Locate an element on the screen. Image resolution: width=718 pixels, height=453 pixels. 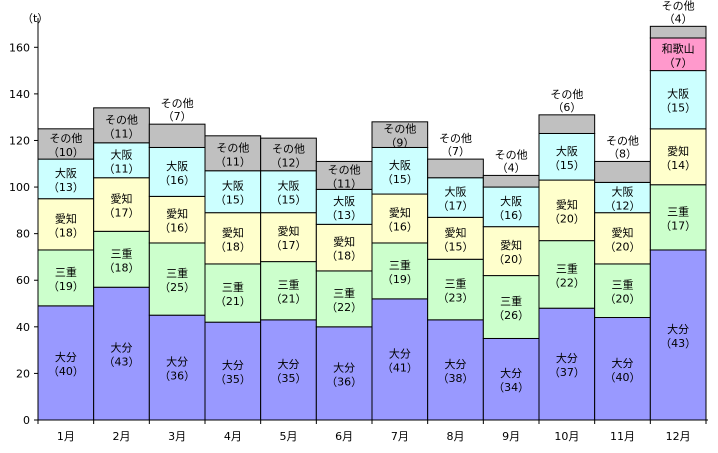
y-tick-label: 140 is located at coordinates (19, 94).